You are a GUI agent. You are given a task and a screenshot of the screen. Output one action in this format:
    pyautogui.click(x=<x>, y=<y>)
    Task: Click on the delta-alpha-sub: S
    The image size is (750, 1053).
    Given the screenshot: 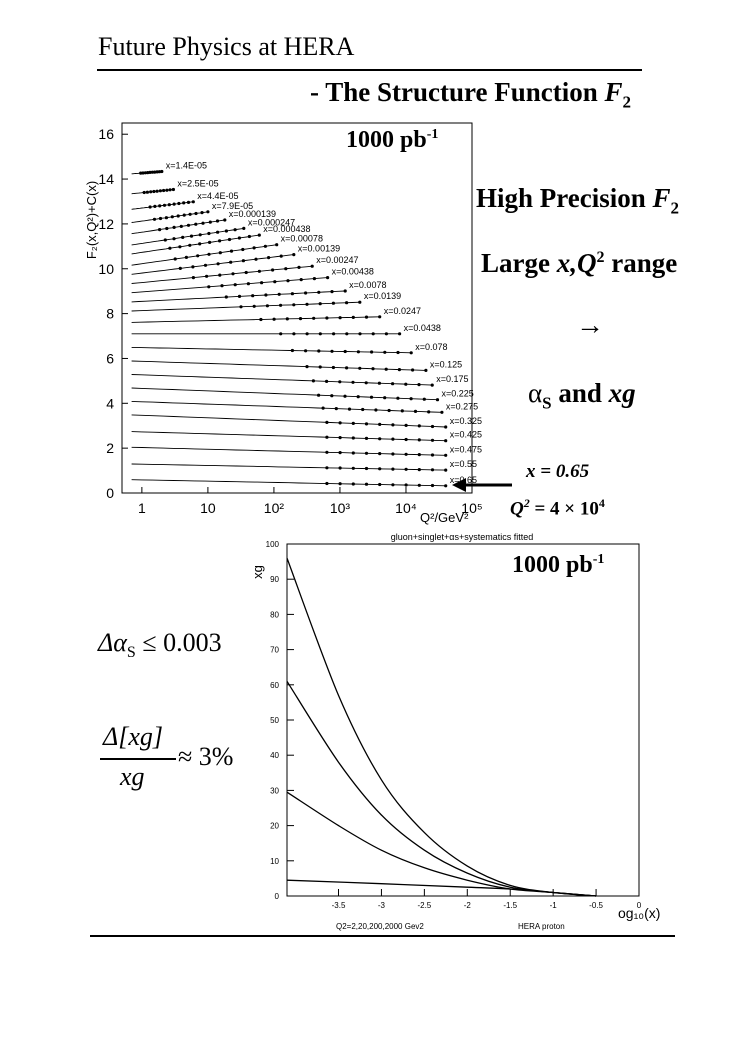 What is the action you would take?
    pyautogui.click(x=131, y=653)
    